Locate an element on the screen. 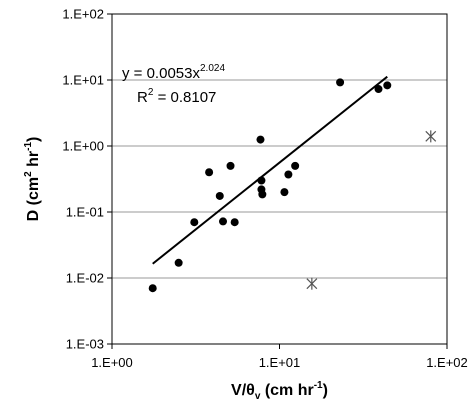 The height and width of the screenshot is (417, 474). r-squared-label: R2 = 0.8107 is located at coordinates (176, 96).